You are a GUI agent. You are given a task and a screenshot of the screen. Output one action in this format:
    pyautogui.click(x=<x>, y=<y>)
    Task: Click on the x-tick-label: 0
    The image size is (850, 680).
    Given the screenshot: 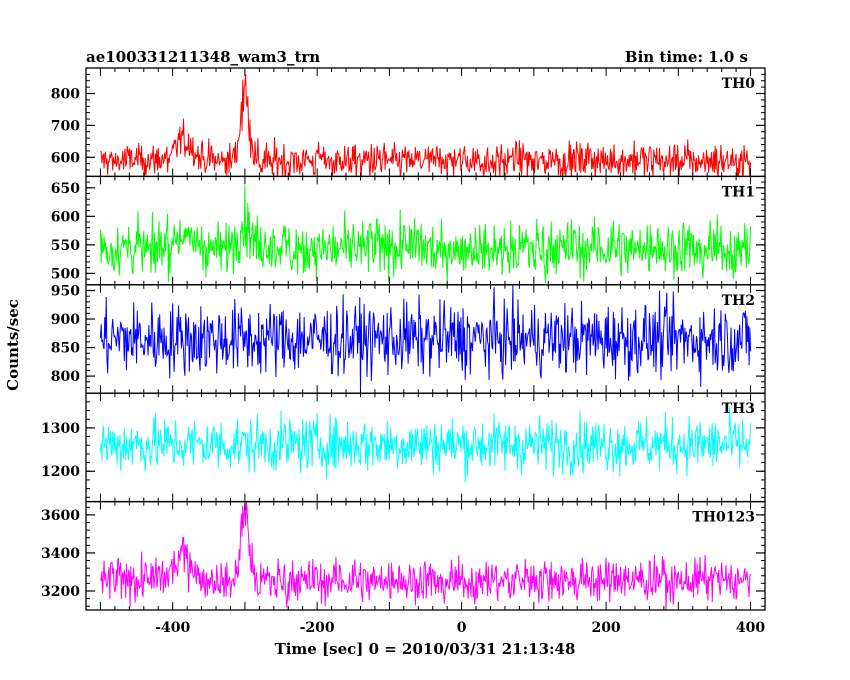 What is the action you would take?
    pyautogui.click(x=462, y=628)
    